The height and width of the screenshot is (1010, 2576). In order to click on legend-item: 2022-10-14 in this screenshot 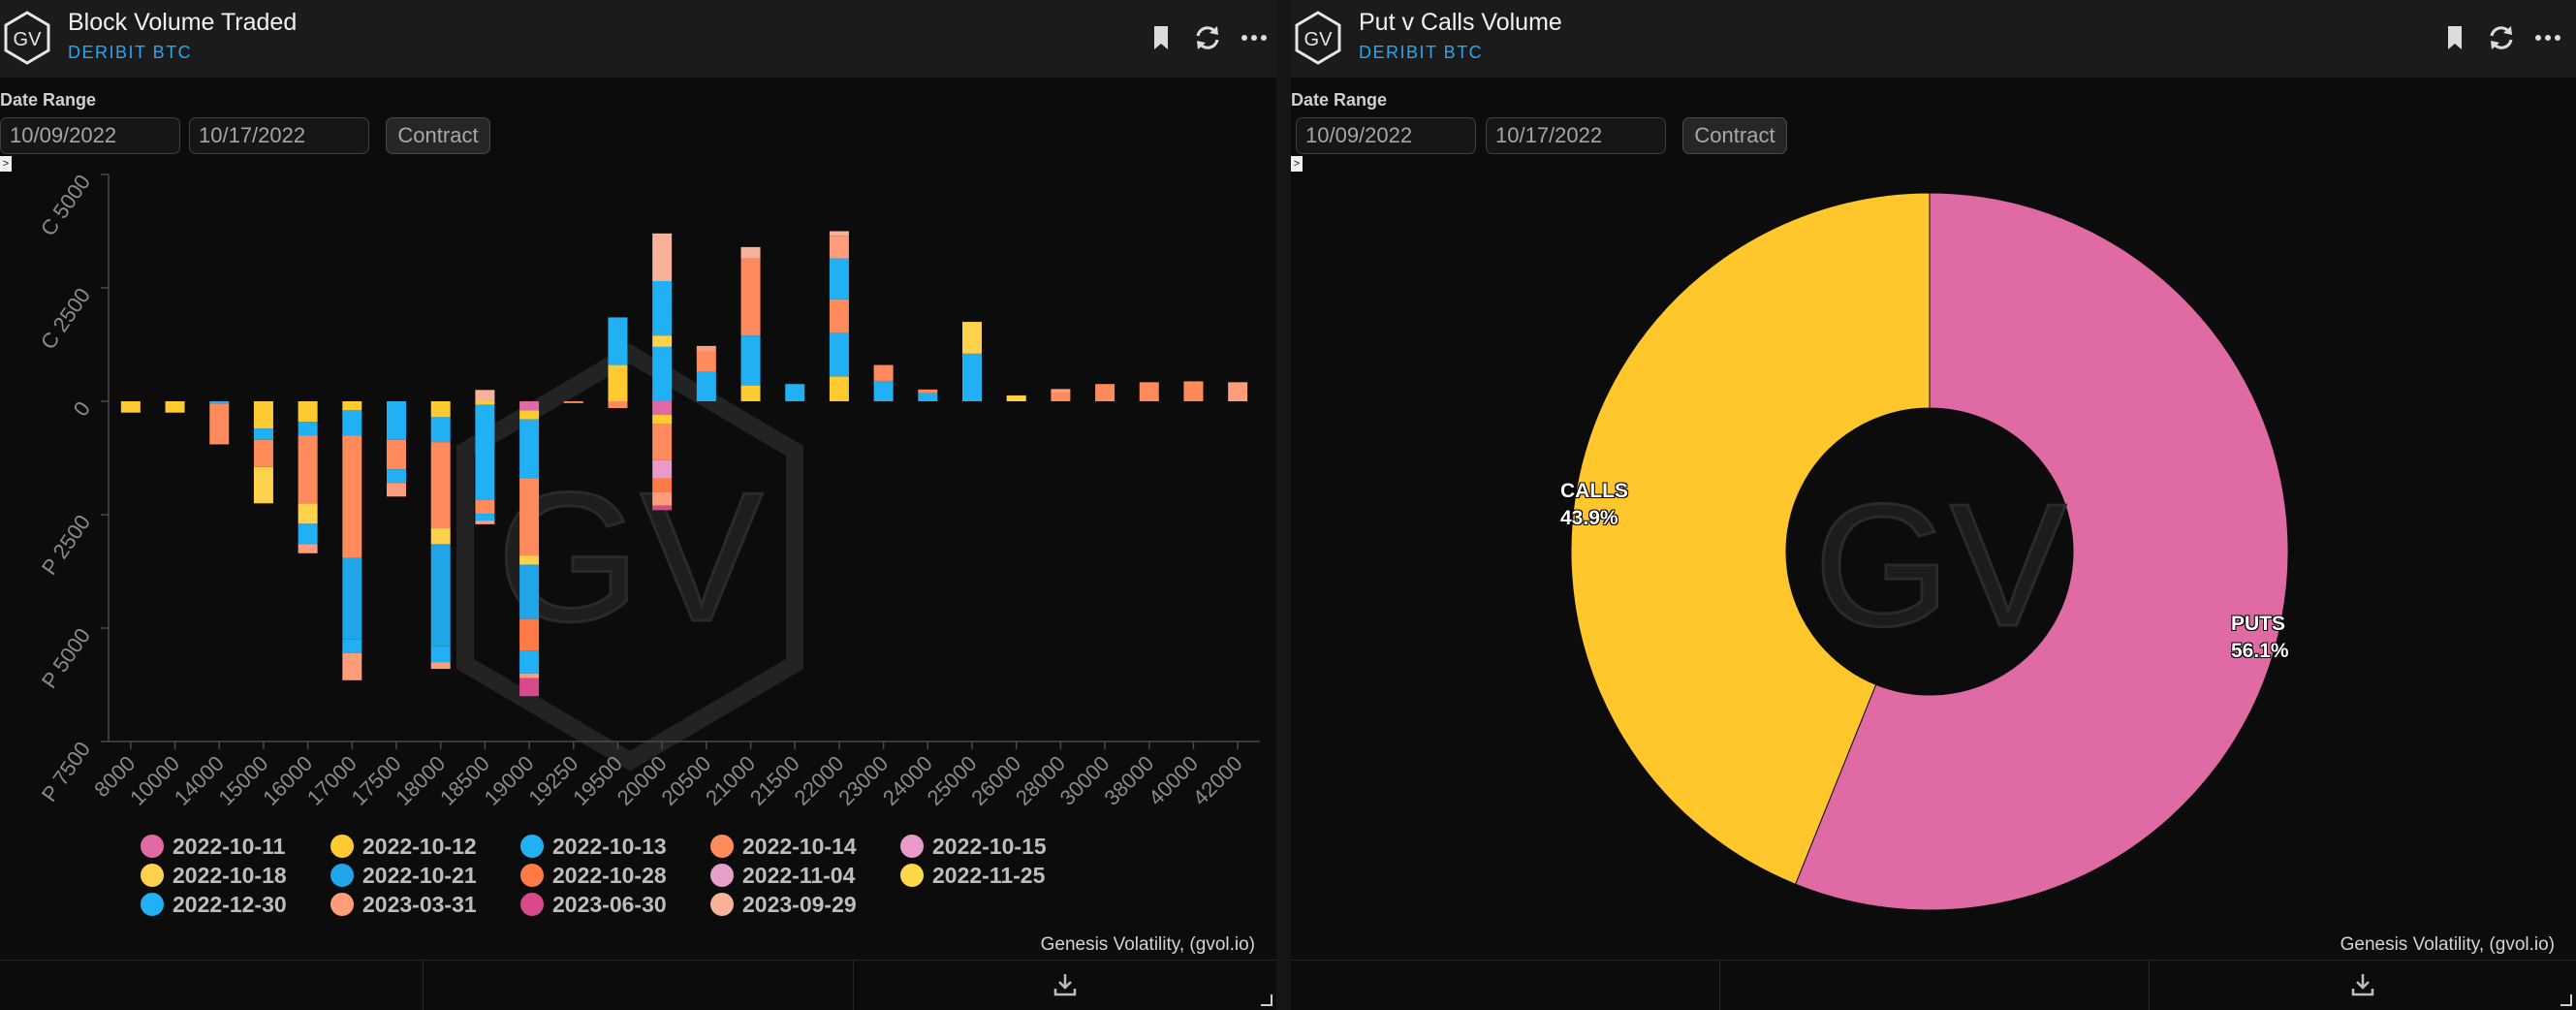, I will do `click(783, 846)`.